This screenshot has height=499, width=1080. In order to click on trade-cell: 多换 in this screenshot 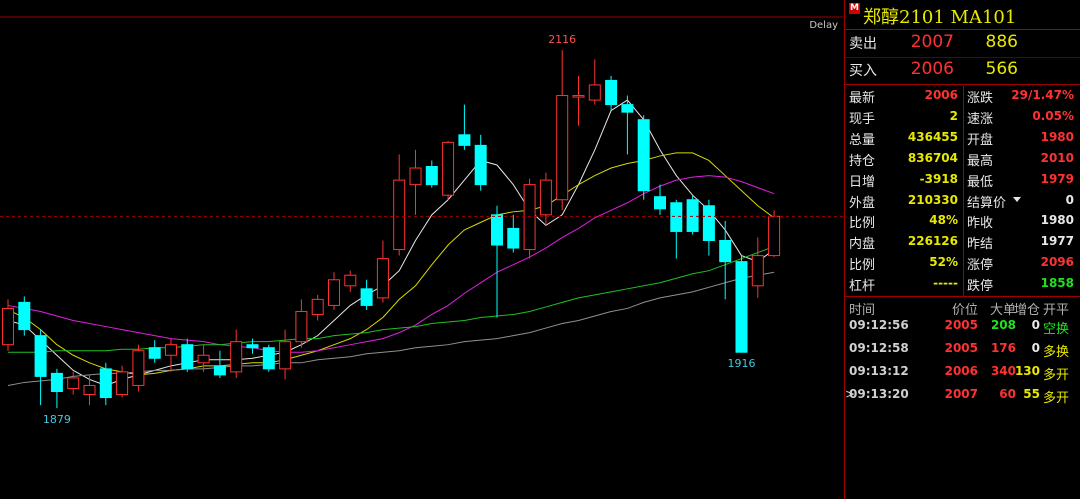, I will do `click(1056, 352)`.